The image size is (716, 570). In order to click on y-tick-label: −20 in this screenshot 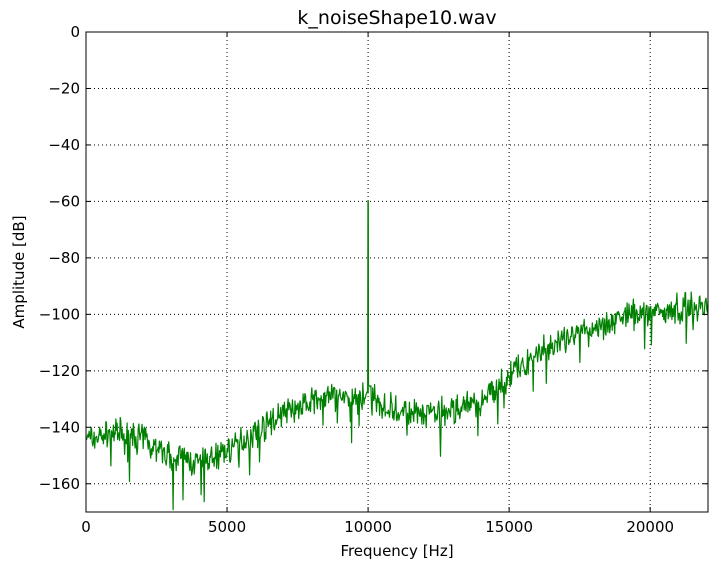, I will do `click(64, 88)`.